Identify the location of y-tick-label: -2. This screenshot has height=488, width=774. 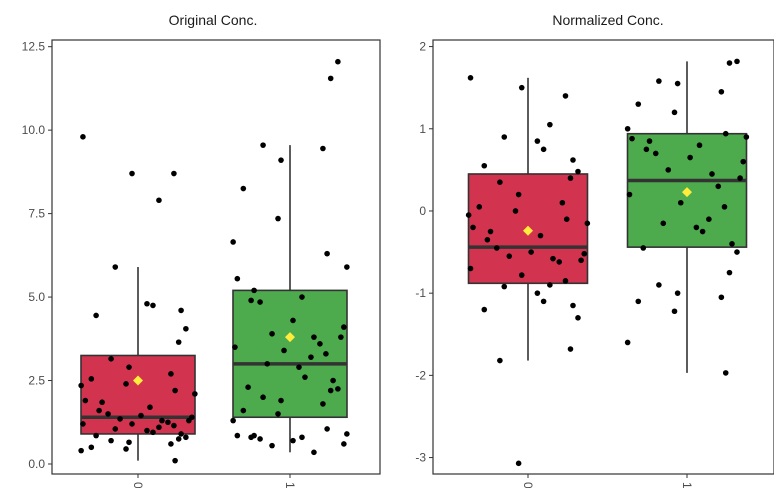
(420, 375).